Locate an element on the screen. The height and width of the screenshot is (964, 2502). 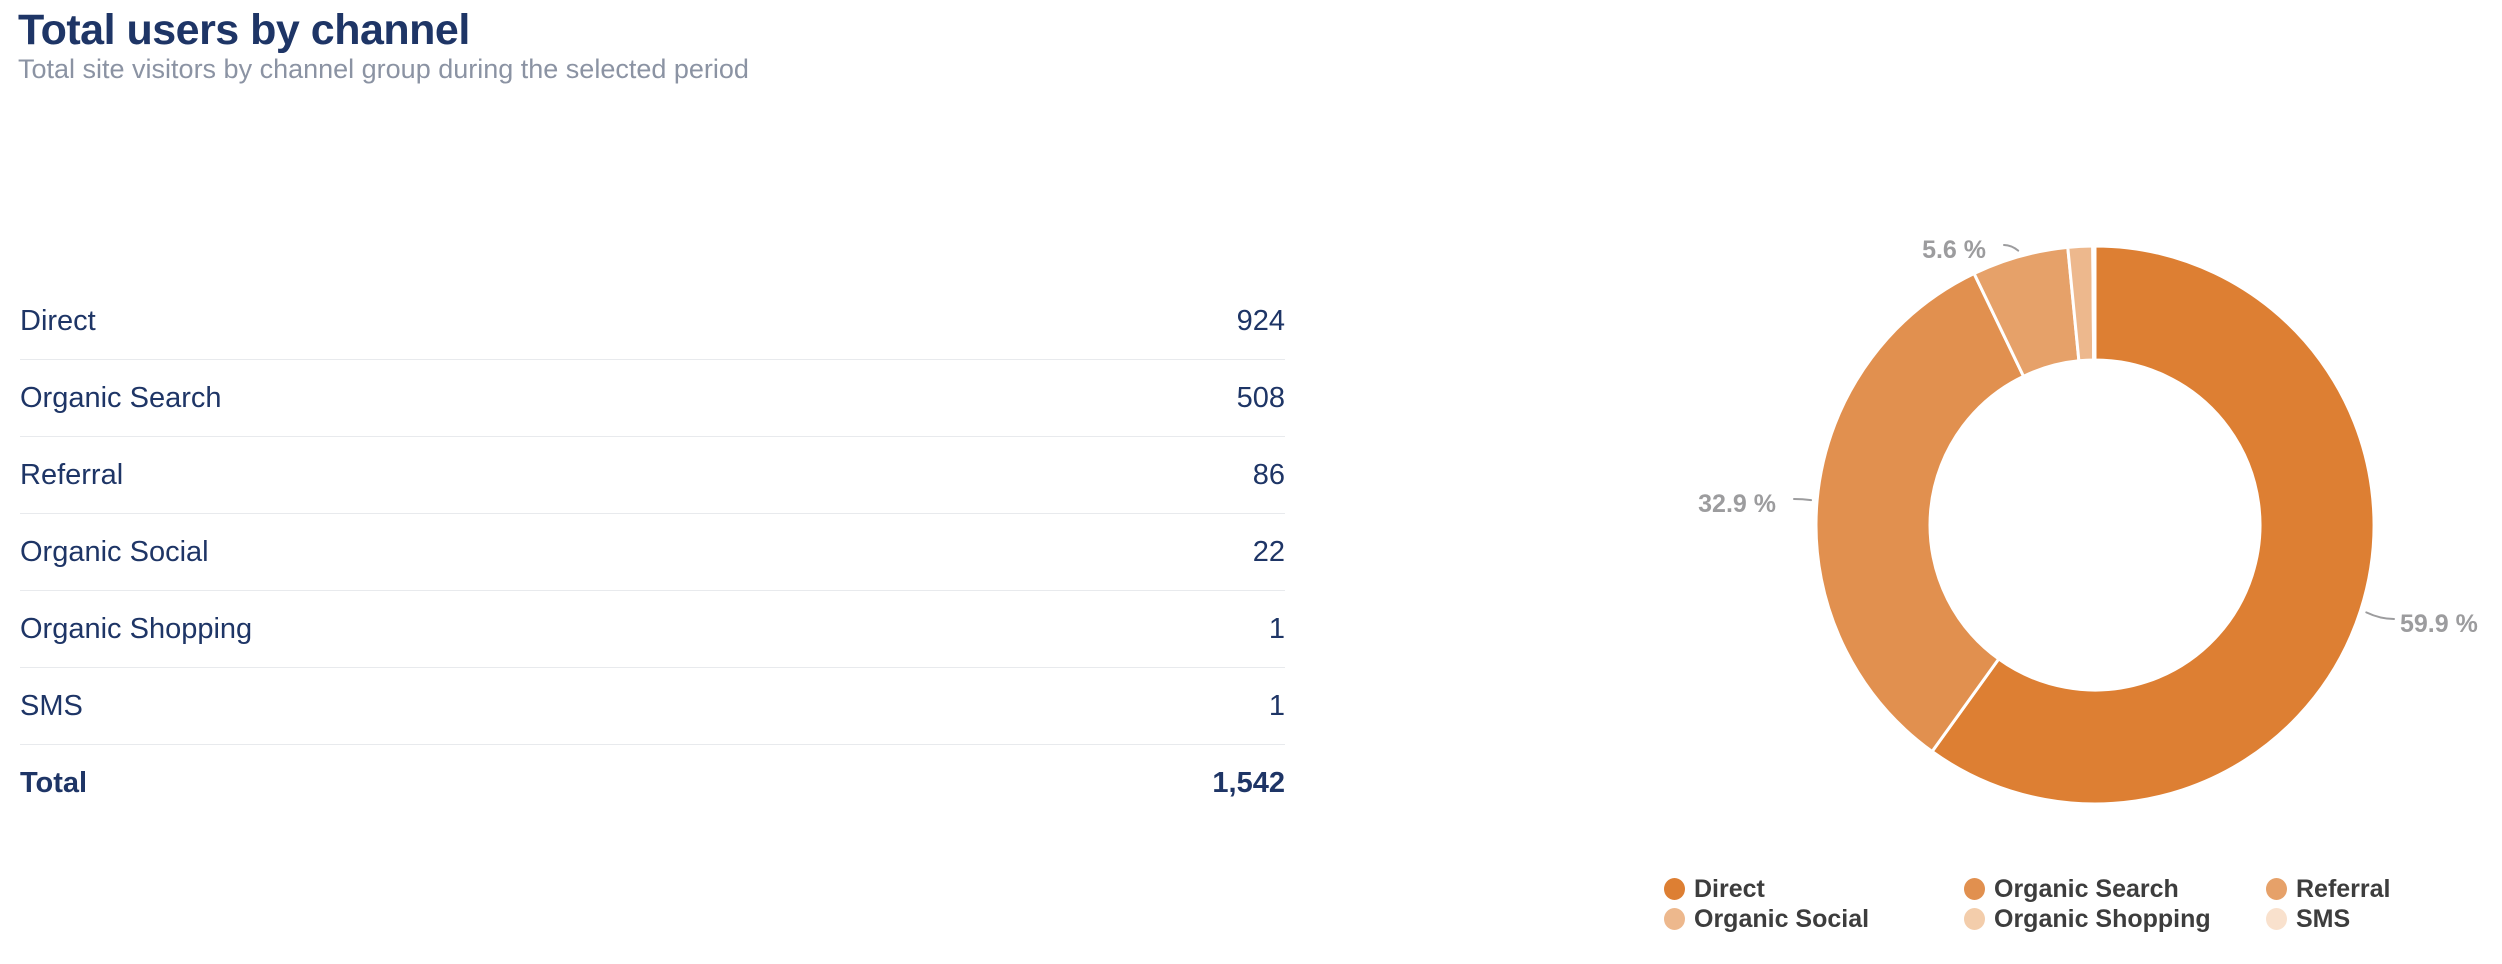
channel-value: 508 is located at coordinates (1260, 397).